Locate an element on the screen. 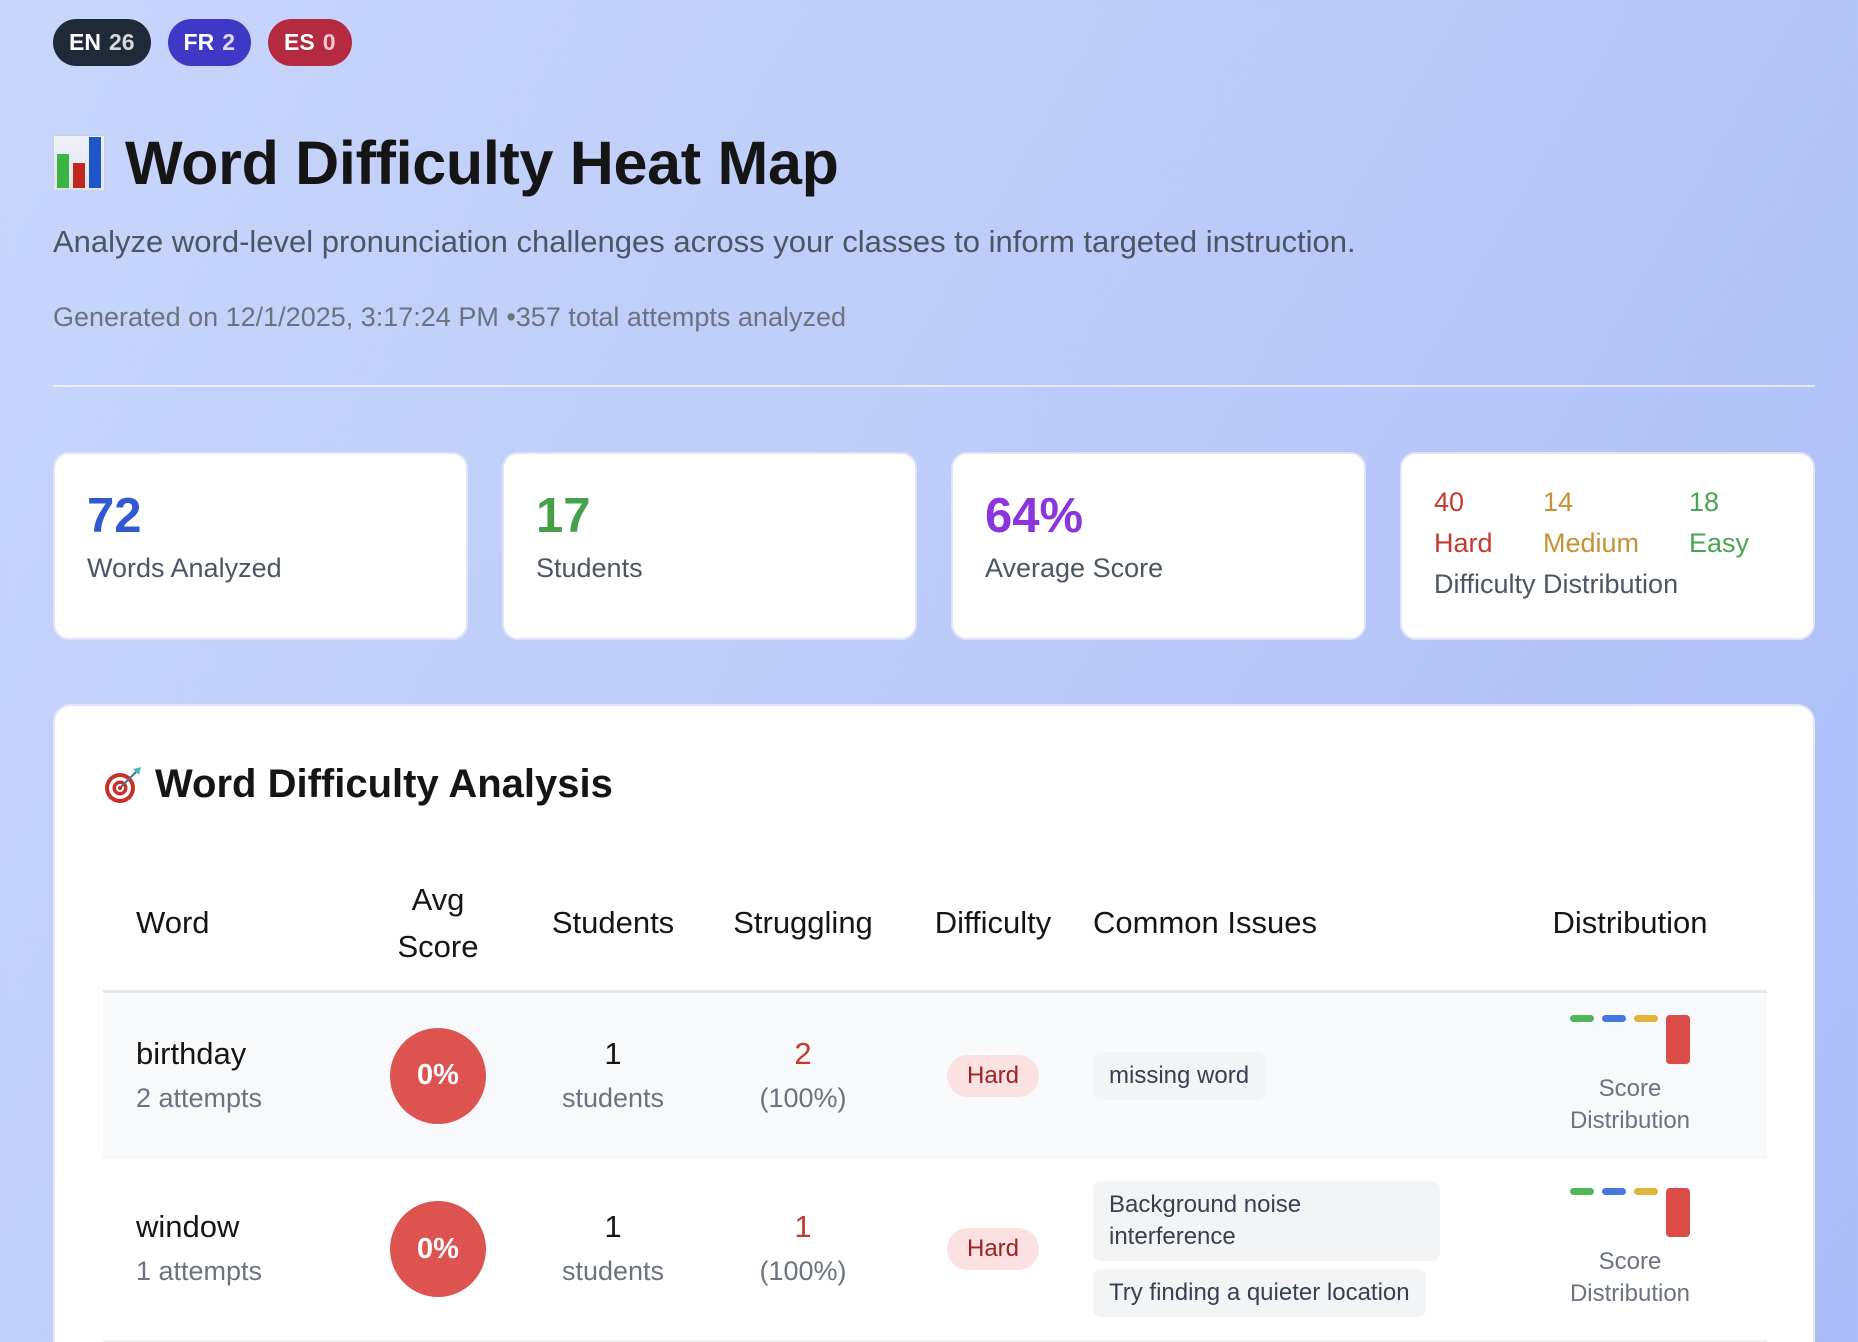 This screenshot has height=1342, width=1858. word-cell: birthday 2 attempts is located at coordinates (228, 1075).